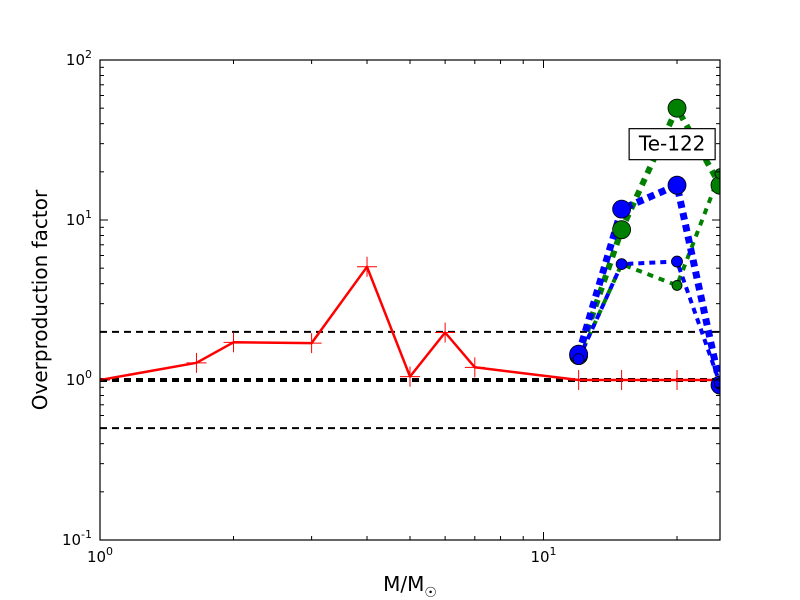 The image size is (800, 600). What do you see at coordinates (77, 538) in the screenshot?
I see `y-tick-label-0: 10⁻¹` at bounding box center [77, 538].